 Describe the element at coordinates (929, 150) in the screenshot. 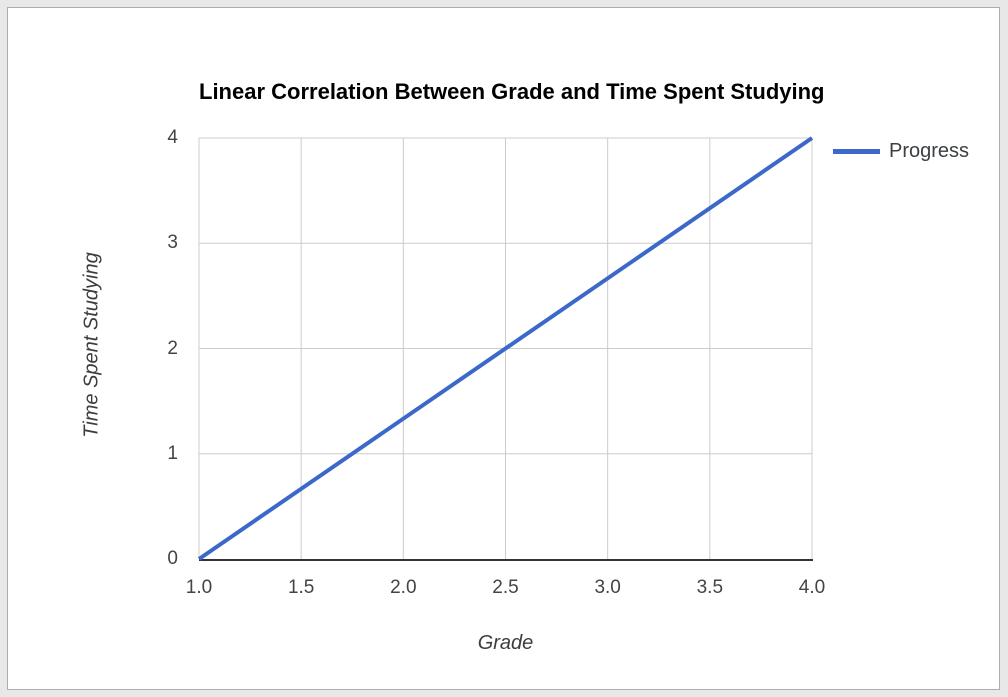

I see `legend-item-label: Progress` at that location.